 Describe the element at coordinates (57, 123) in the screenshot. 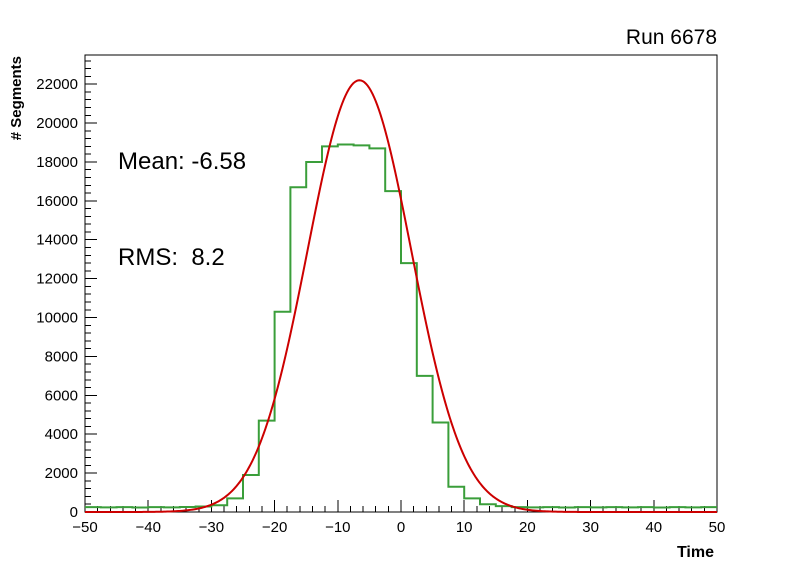

I see `svg-text: 20000` at that location.